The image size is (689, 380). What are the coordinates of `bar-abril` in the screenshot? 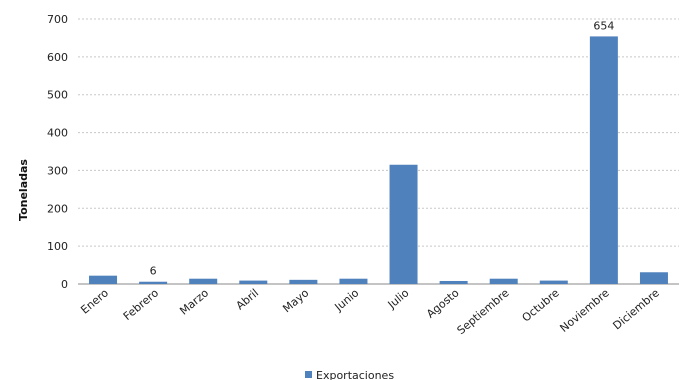 It's located at (253, 282).